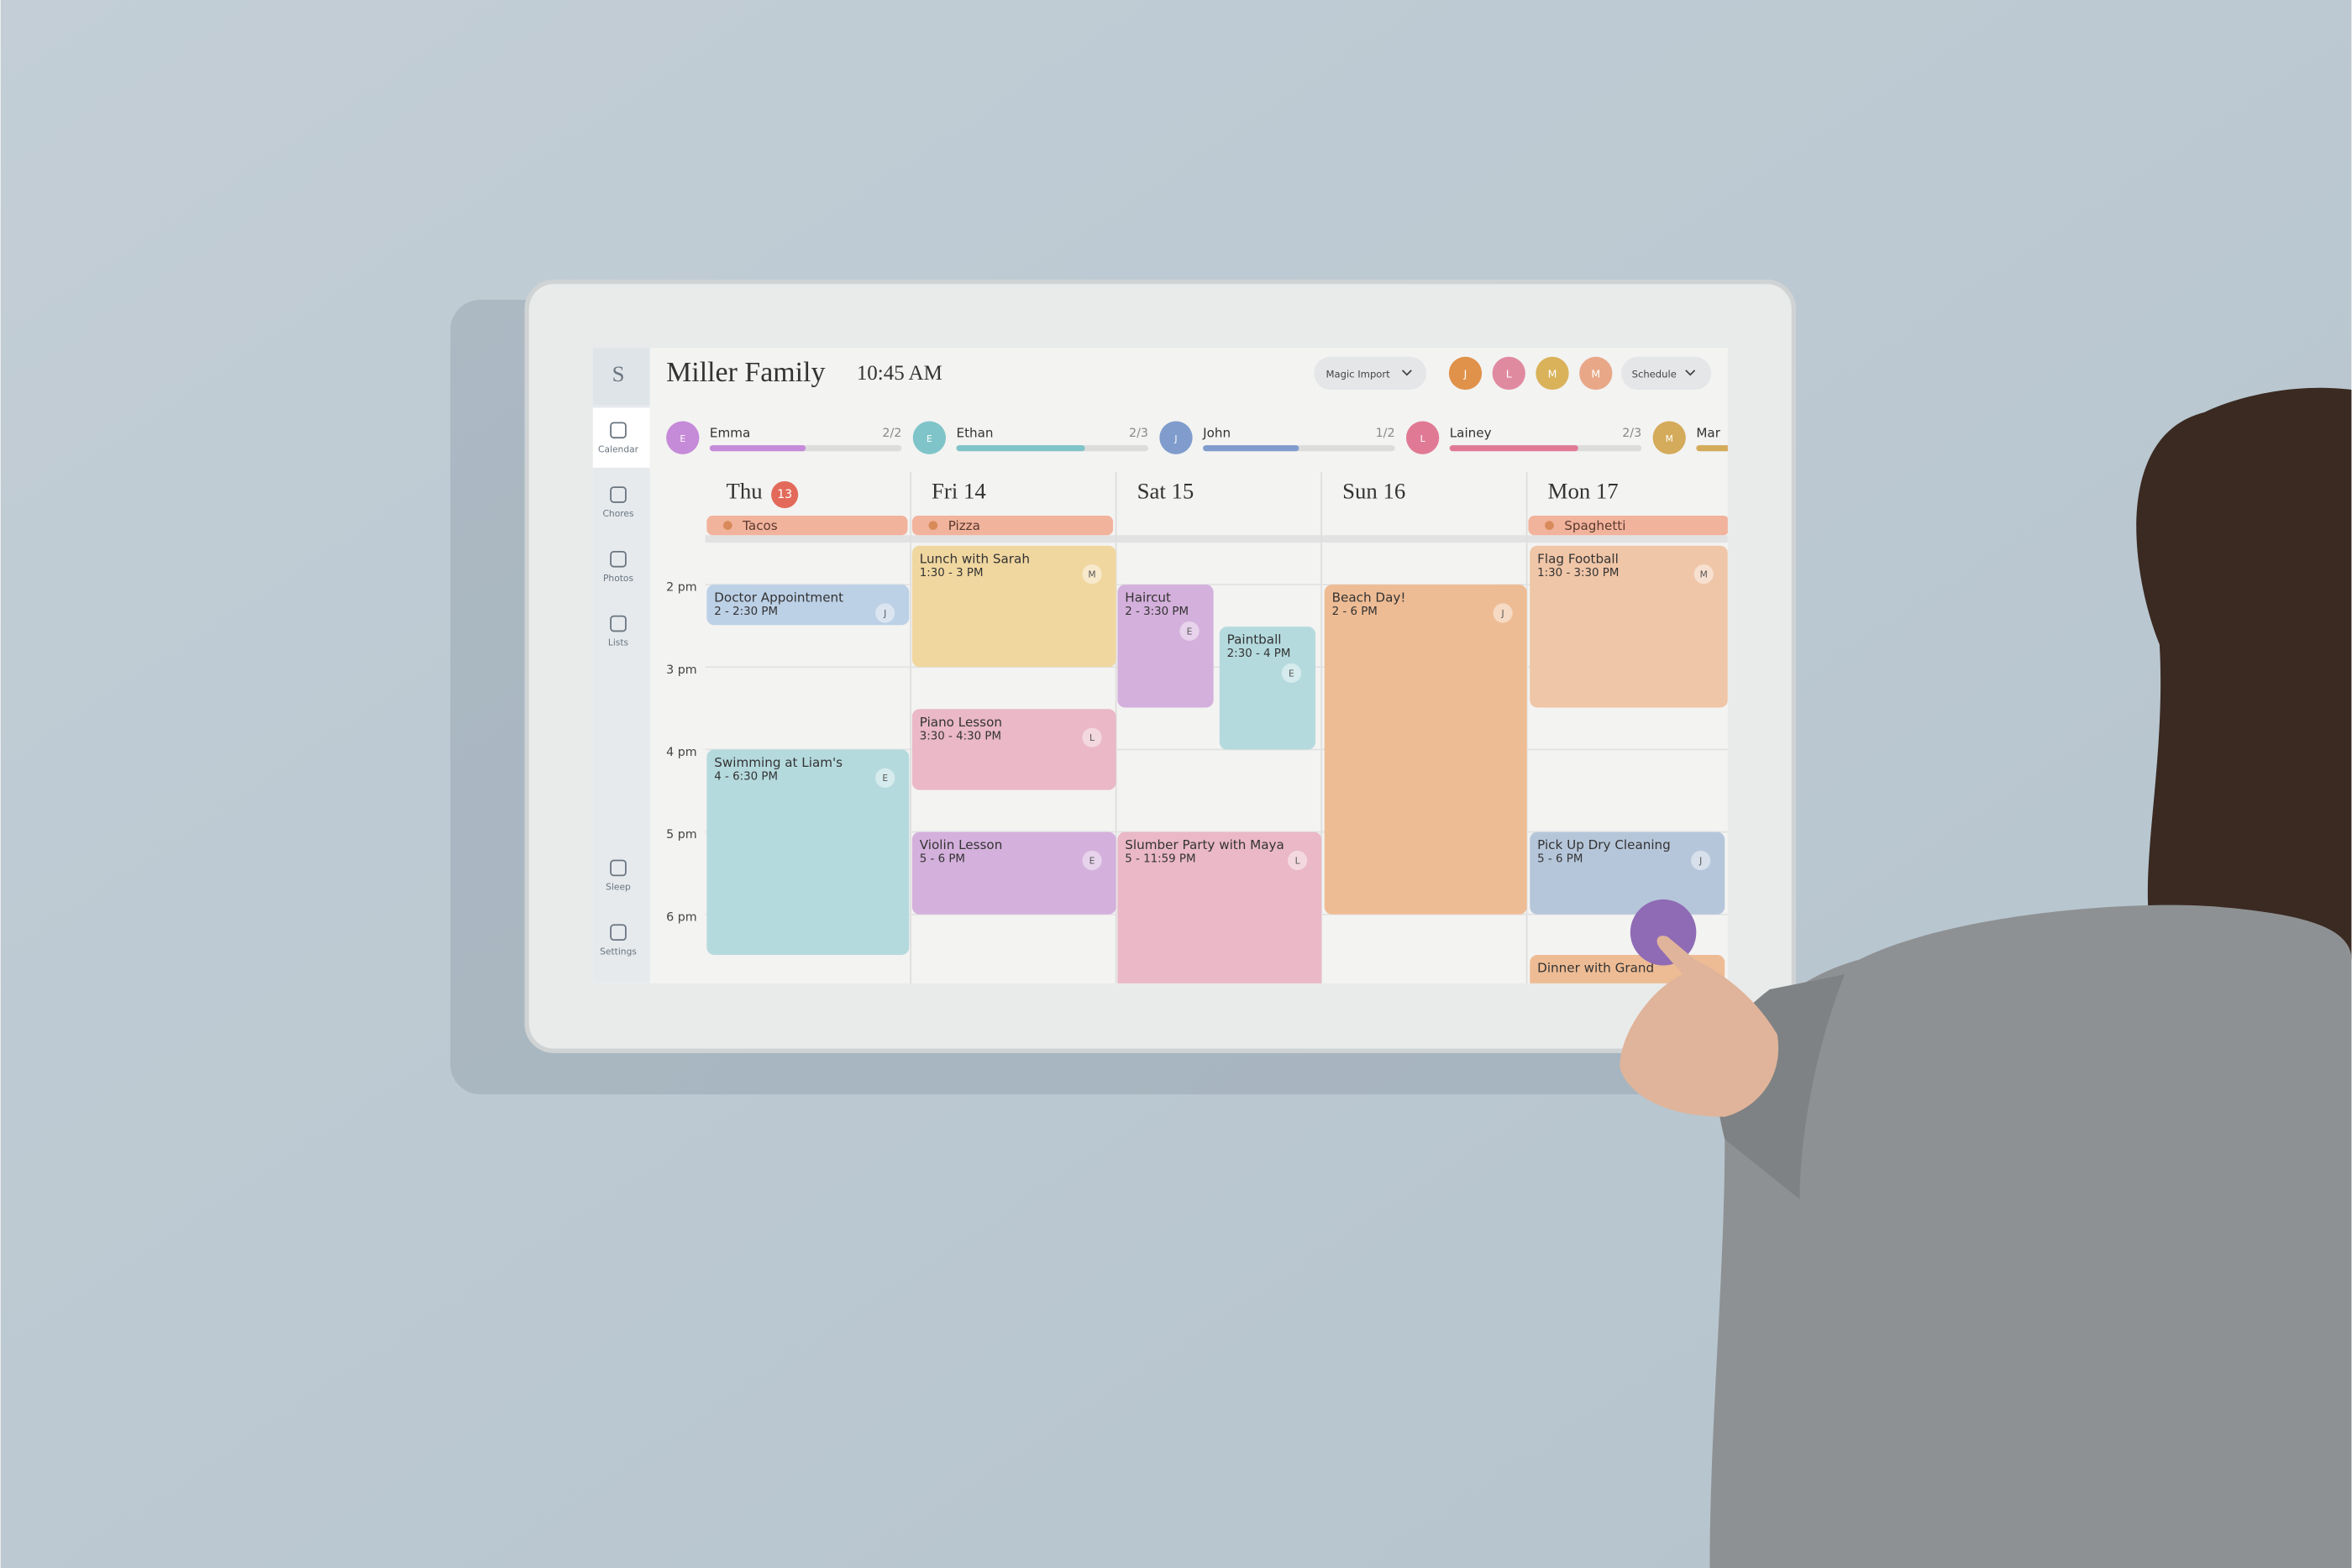 The width and height of the screenshot is (2352, 1568). What do you see at coordinates (618, 642) in the screenshot?
I see `sidebar-label: Lists` at bounding box center [618, 642].